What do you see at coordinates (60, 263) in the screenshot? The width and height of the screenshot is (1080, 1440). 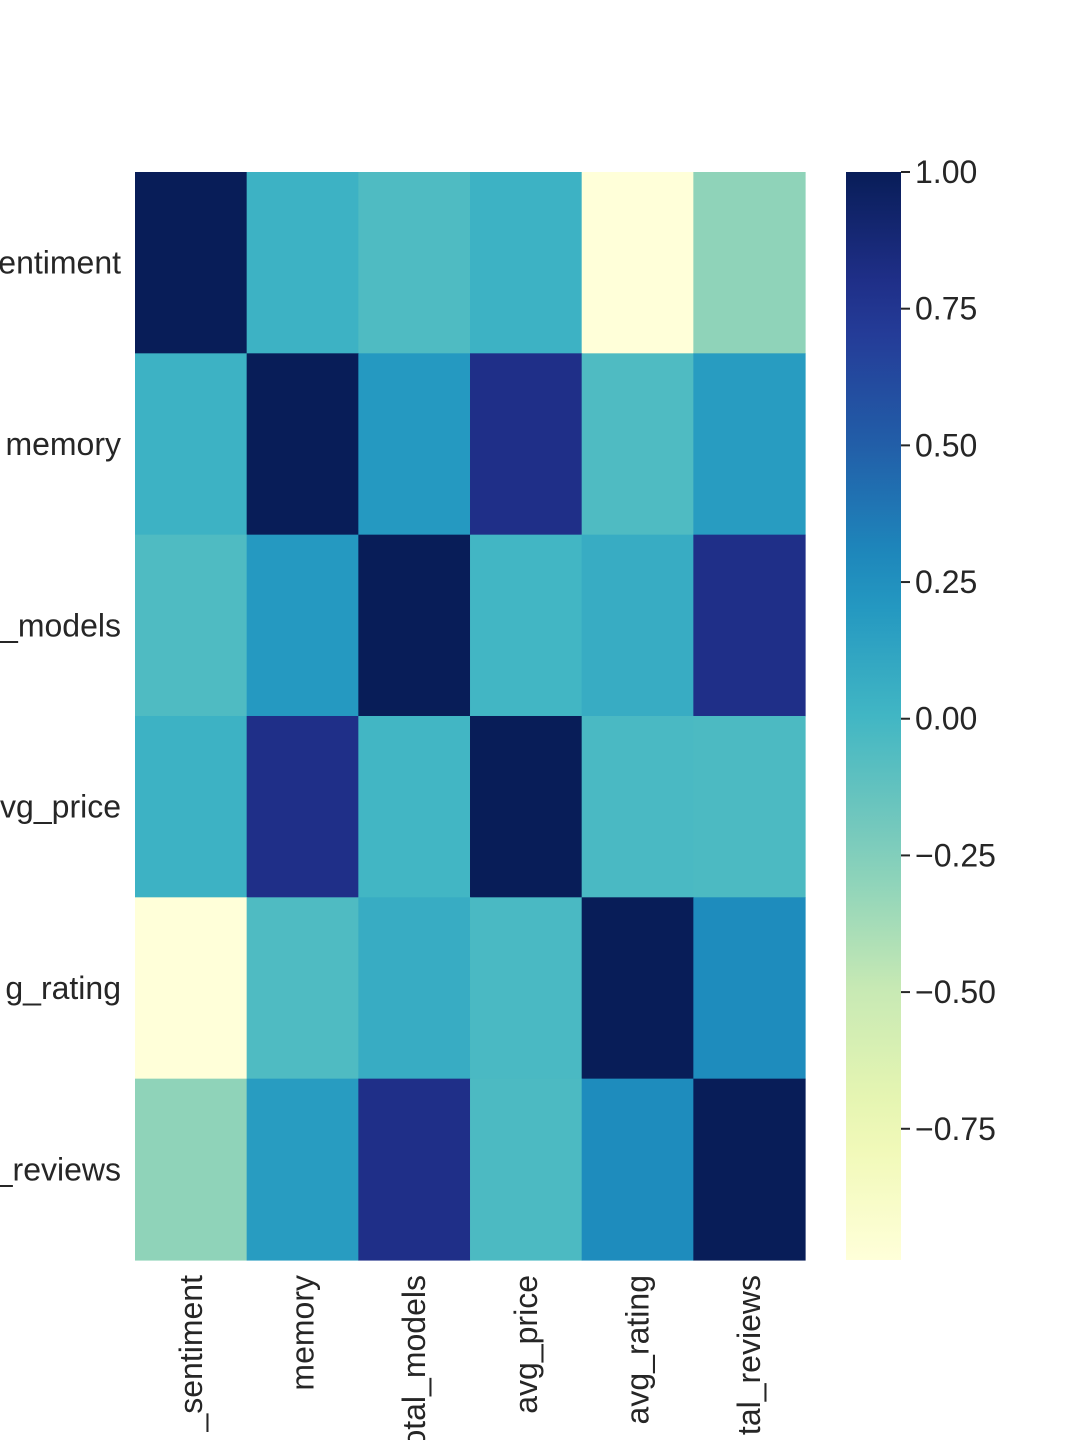 I see `row-tick-label: entiment` at bounding box center [60, 263].